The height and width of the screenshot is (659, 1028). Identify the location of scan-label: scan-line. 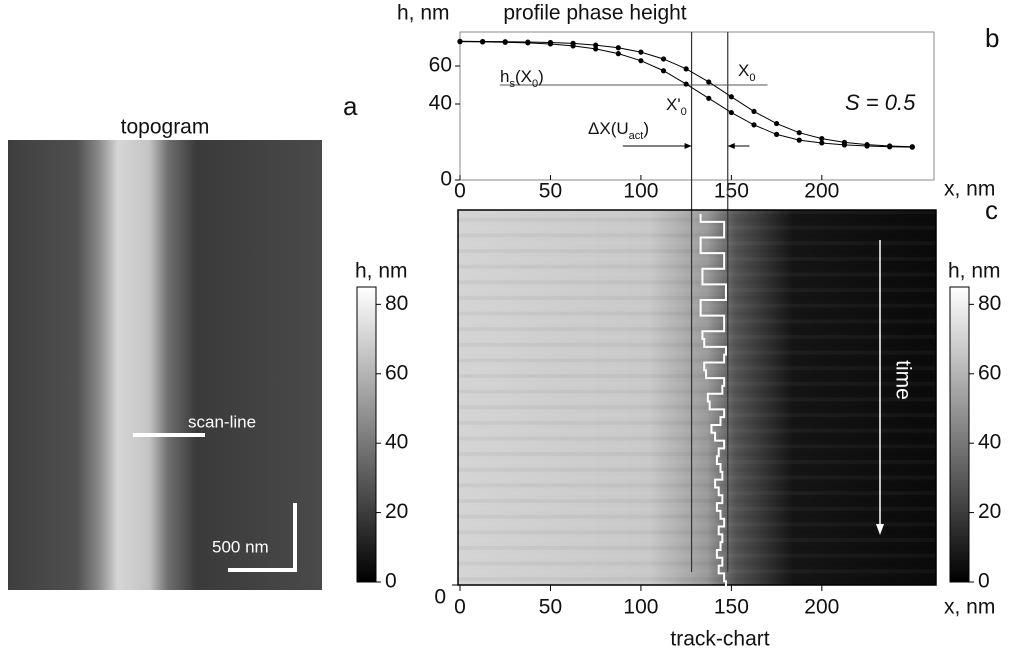
(222, 421).